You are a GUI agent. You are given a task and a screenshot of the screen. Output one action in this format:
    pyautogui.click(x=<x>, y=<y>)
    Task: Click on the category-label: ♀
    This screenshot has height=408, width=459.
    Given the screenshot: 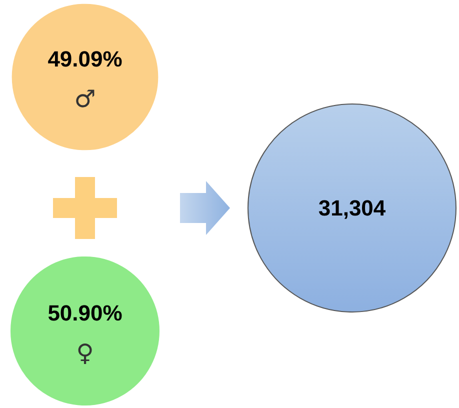 What is the action you would take?
    pyautogui.click(x=85, y=353)
    